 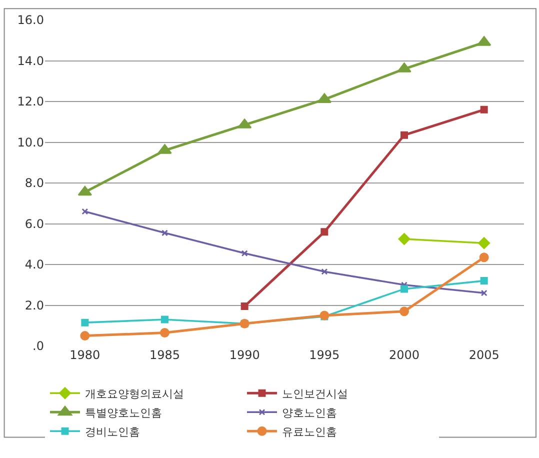 What do you see at coordinates (123, 413) in the screenshot?
I see `legend-label: 특별양호노인홈` at bounding box center [123, 413].